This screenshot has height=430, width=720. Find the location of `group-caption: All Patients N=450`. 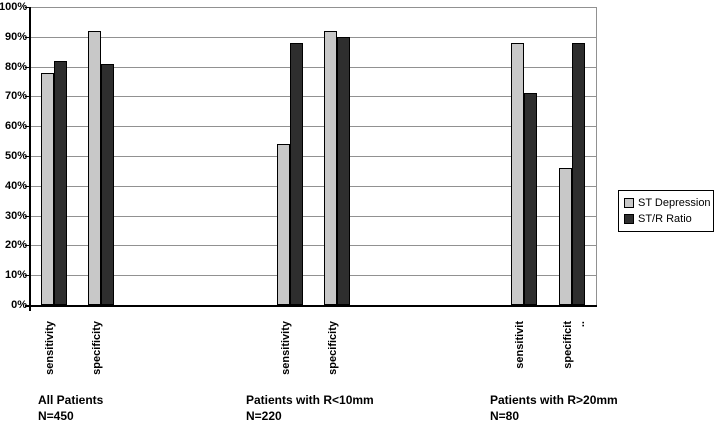

group-caption: All Patients N=450 is located at coordinates (70, 408).